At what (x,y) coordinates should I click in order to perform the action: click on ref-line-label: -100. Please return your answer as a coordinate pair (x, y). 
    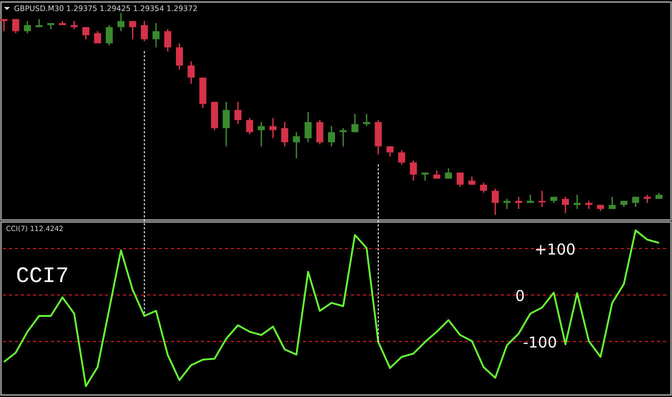
    Looking at the image, I should click on (540, 343).